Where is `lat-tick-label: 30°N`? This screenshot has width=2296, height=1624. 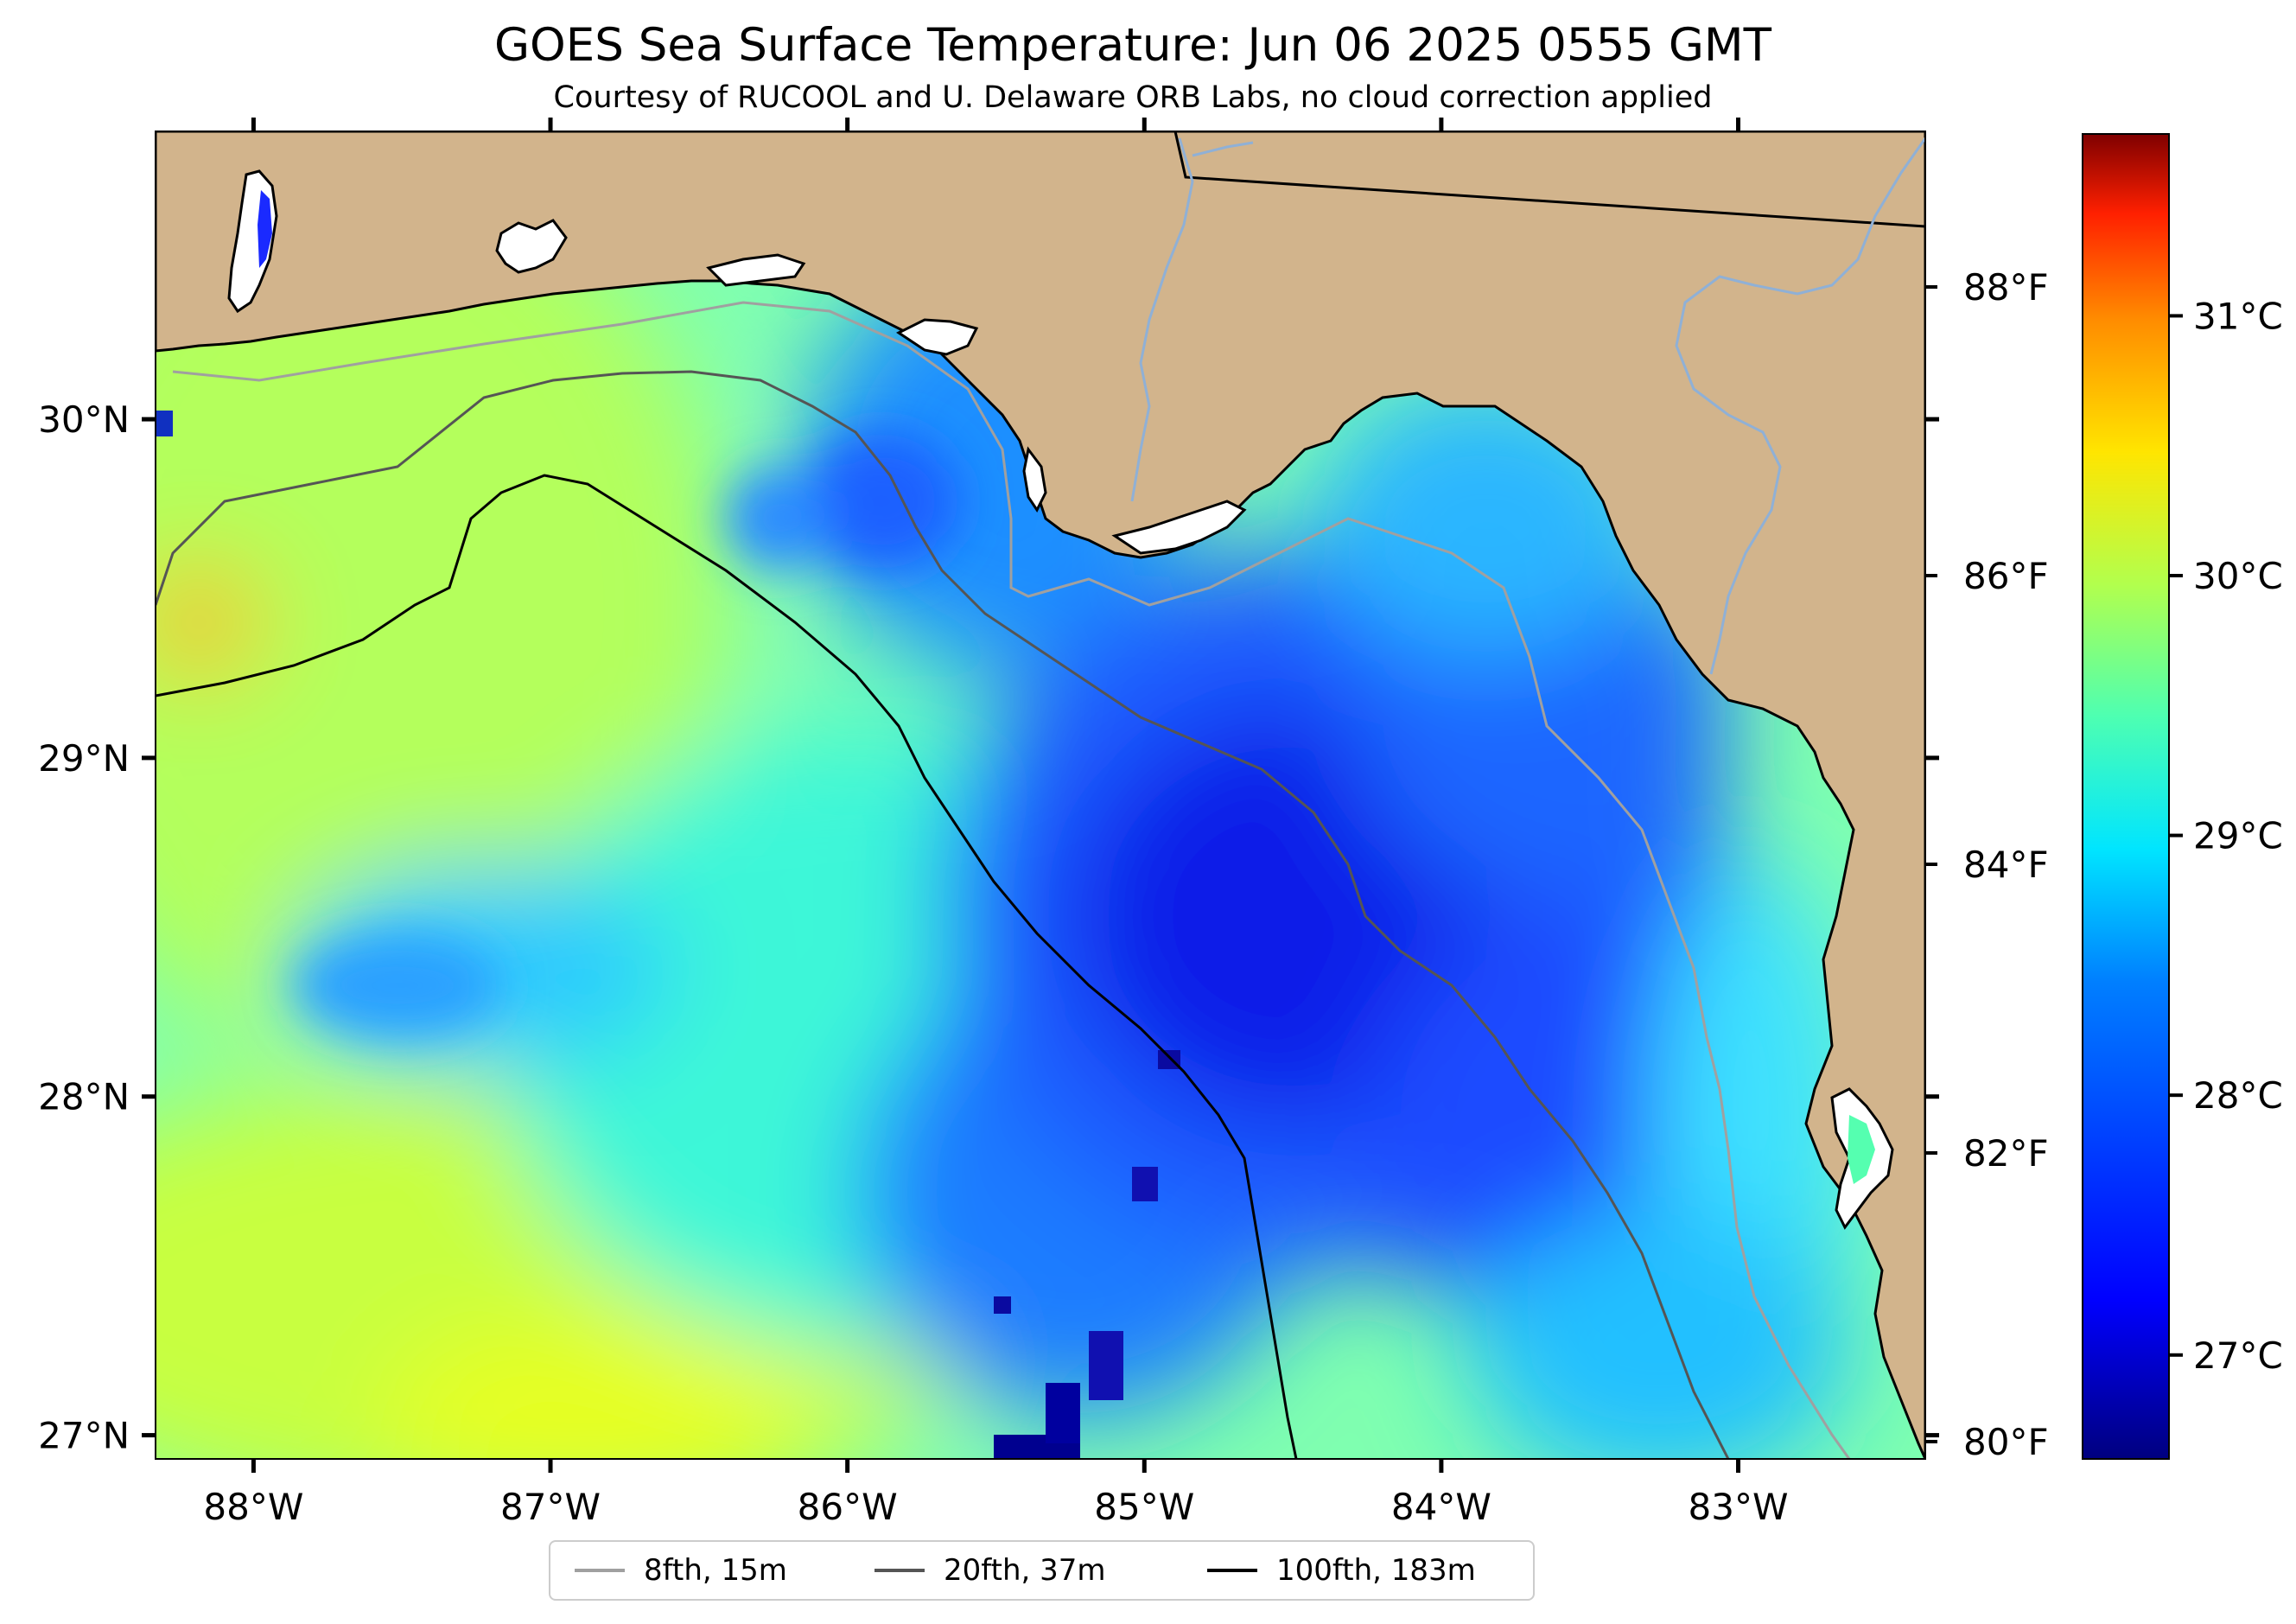
lat-tick-label: 30°N is located at coordinates (84, 420).